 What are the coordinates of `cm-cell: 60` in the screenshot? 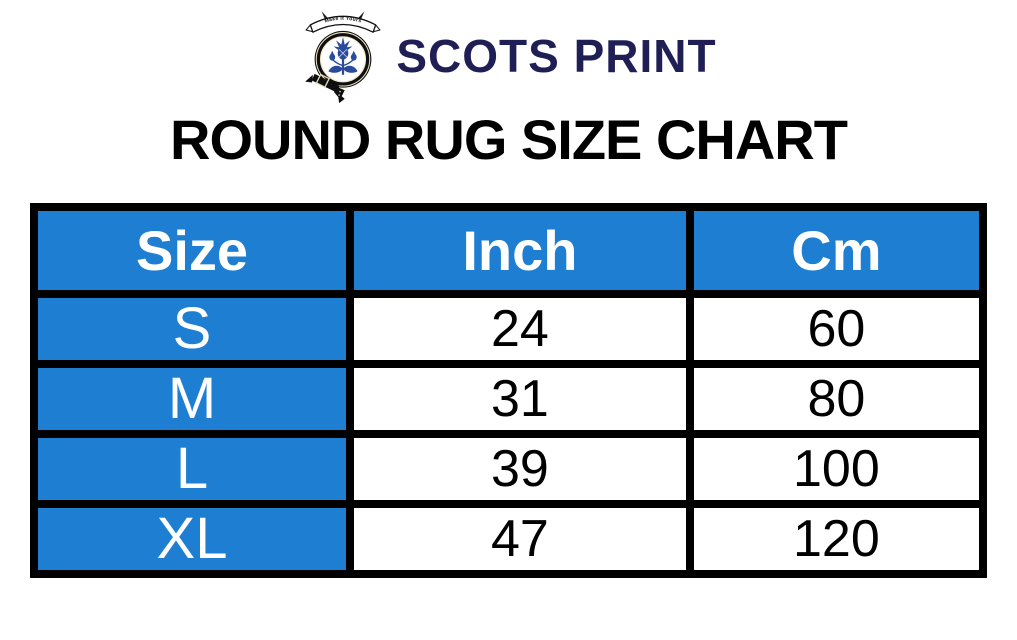 It's located at (836, 329).